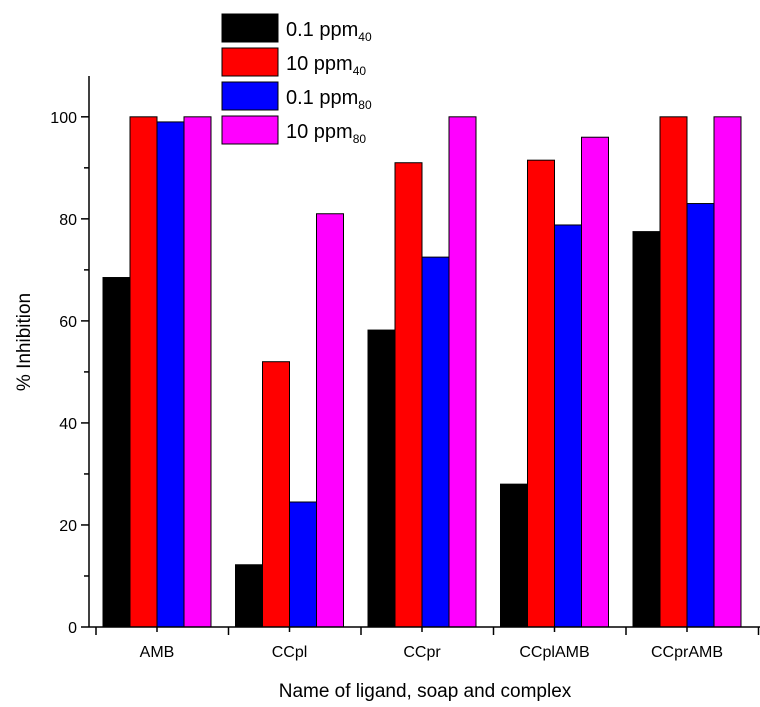  I want to click on x-tick-label-CCpr: CCpr, so click(422, 652).